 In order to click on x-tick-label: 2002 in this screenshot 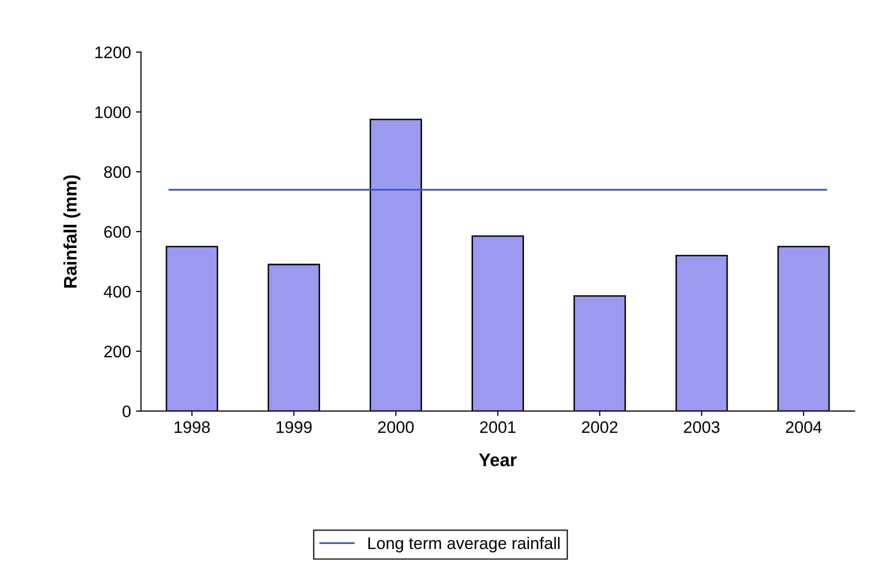, I will do `click(600, 427)`.